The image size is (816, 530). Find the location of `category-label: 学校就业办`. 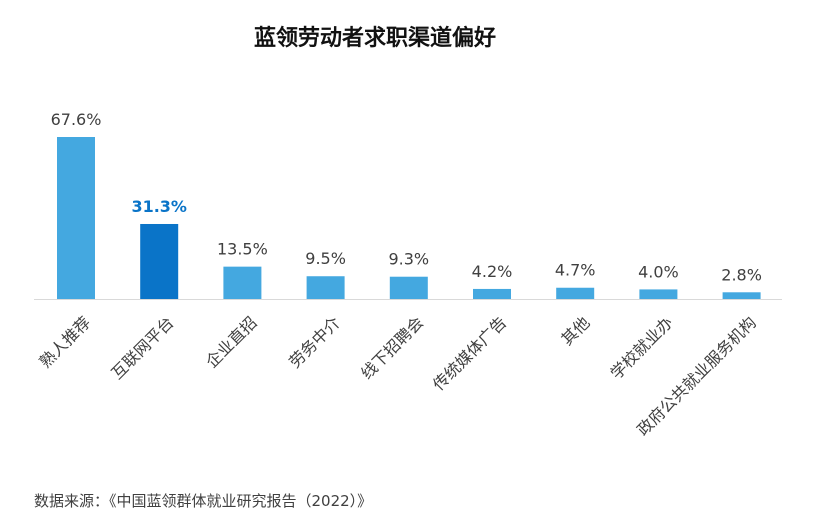

category-label: 学校就业办 is located at coordinates (642, 348).